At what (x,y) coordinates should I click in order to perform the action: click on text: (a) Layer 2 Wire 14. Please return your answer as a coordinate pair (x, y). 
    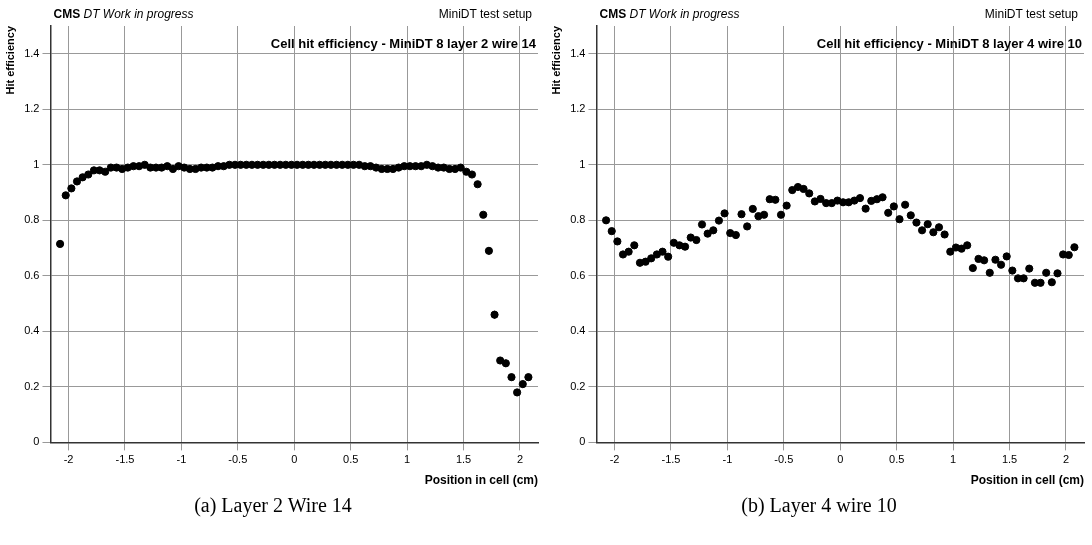
    Looking at the image, I should click on (273, 505).